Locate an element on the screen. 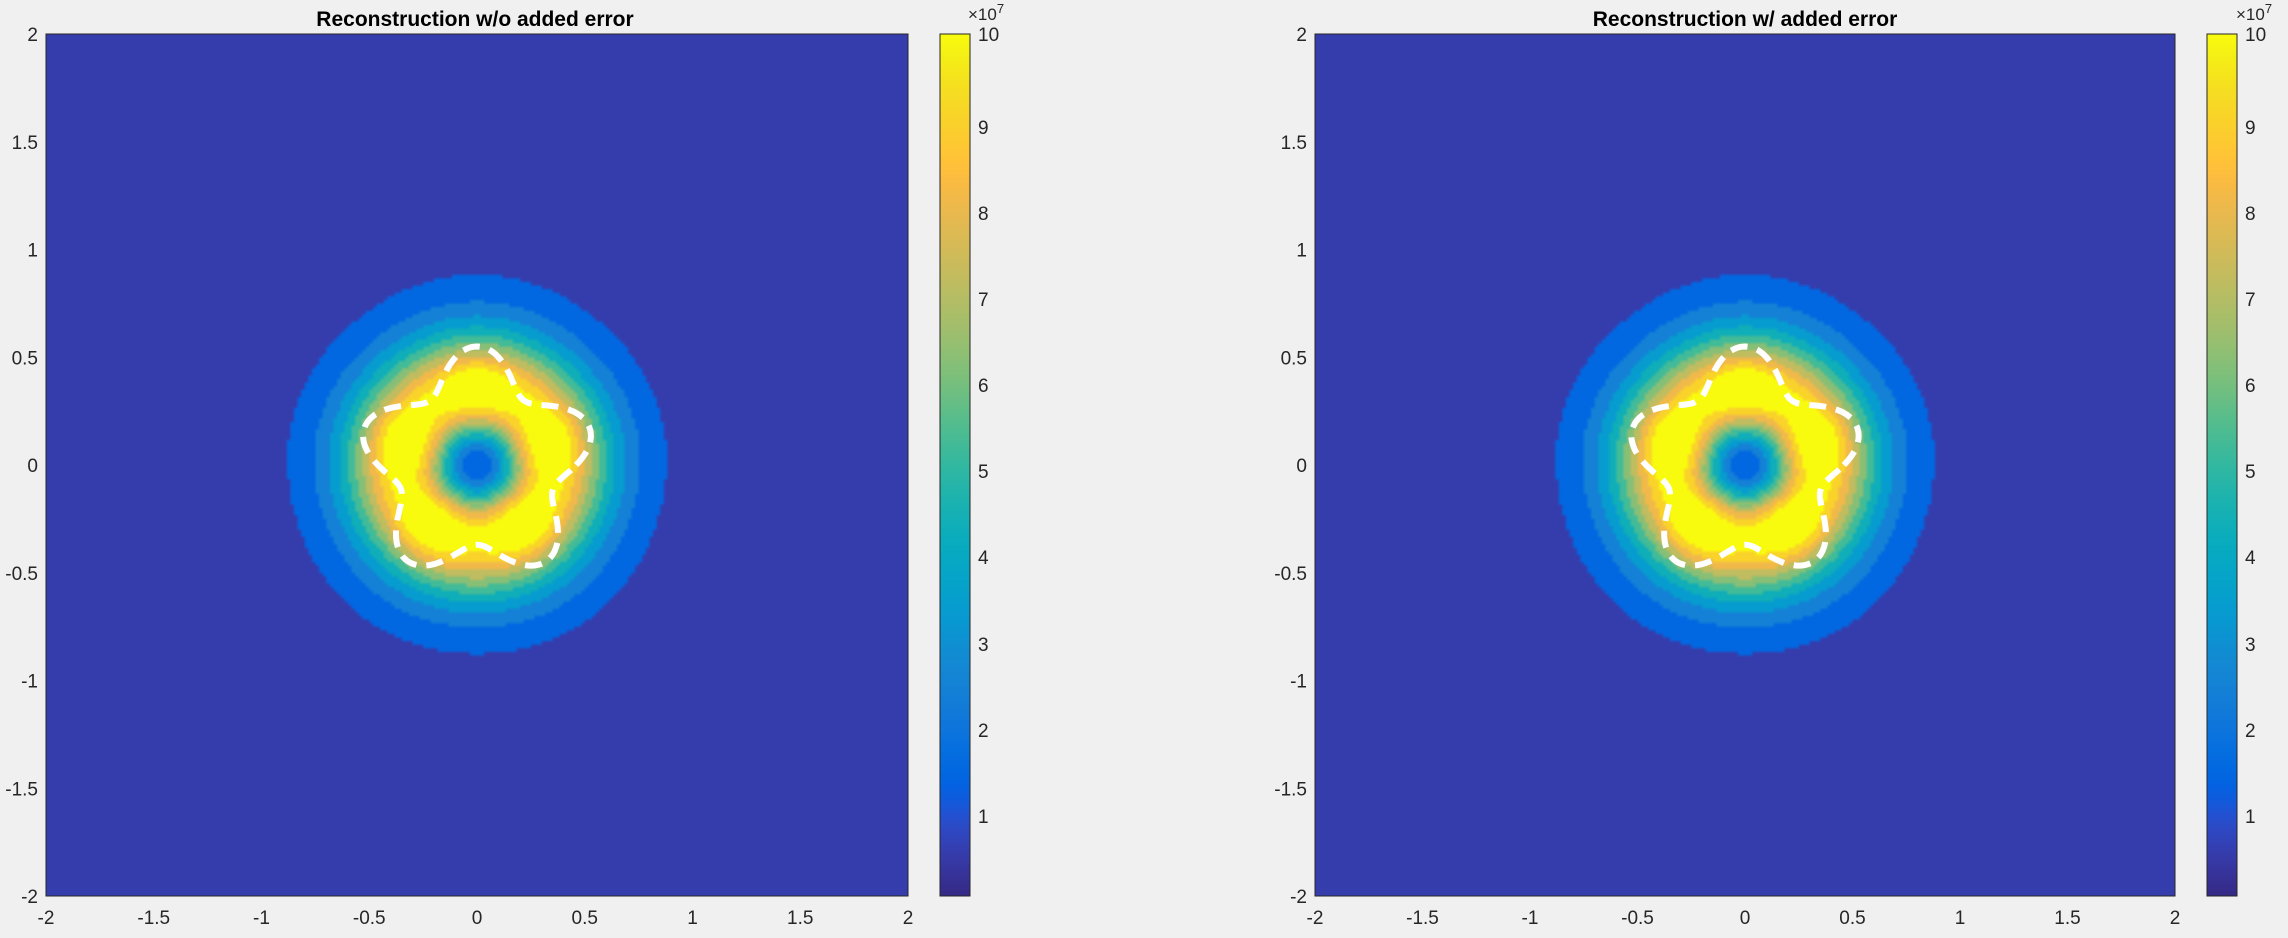  left-y-axis: 2 1.5 1 0.5 0 -0.5 -1 -1.5 -2 is located at coordinates (21, 466).